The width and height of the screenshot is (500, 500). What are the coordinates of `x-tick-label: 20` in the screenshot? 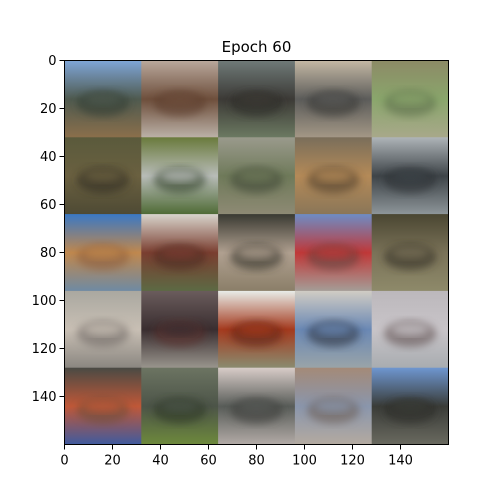 It's located at (112, 461).